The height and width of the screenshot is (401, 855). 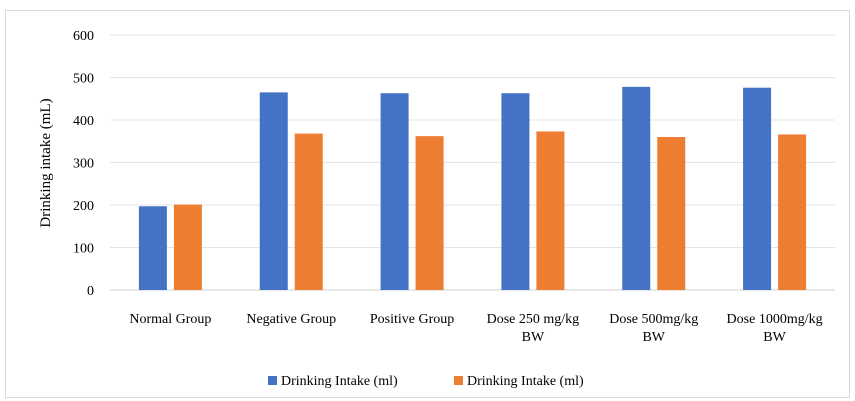 I want to click on y-tick-label: 300, so click(x=83, y=164).